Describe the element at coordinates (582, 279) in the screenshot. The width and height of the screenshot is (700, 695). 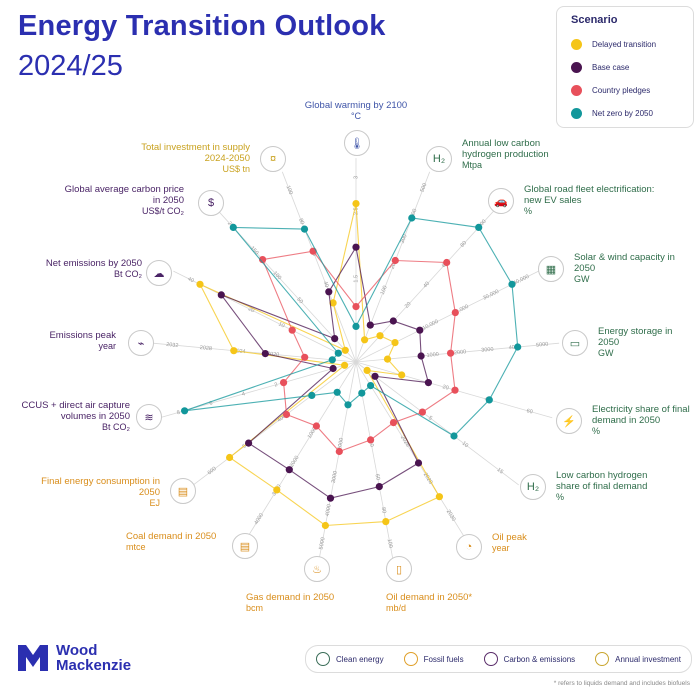
I see `category-unit: GW` at that location.